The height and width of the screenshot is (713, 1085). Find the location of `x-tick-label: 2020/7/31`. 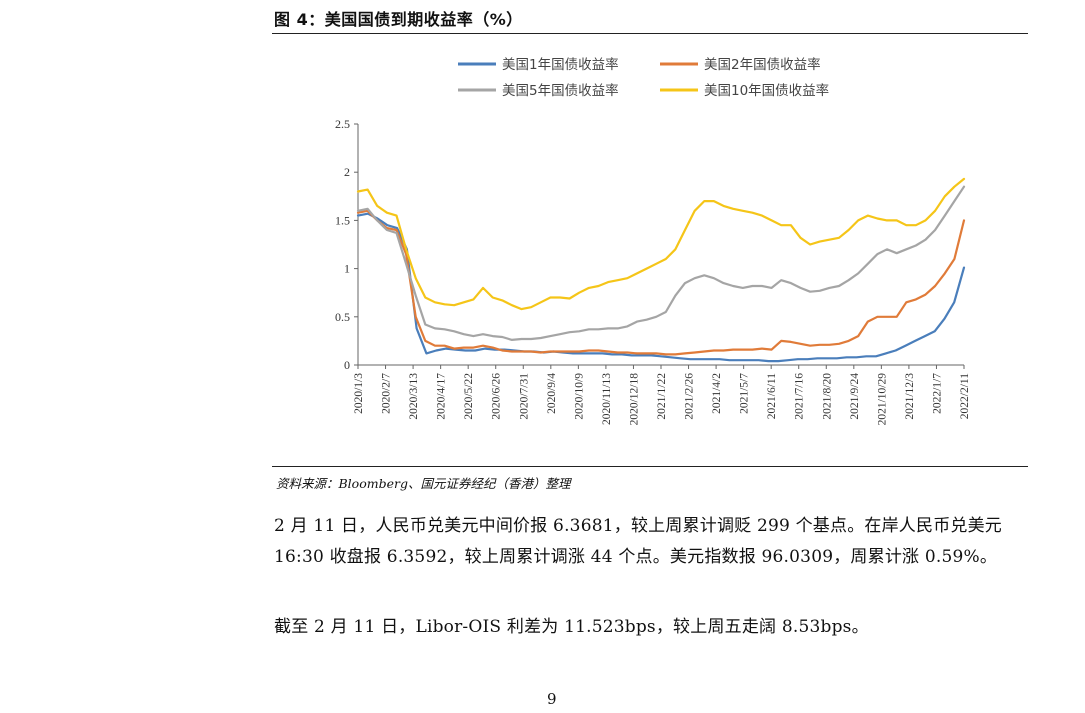

x-tick-label: 2020/7/31 is located at coordinates (524, 396).